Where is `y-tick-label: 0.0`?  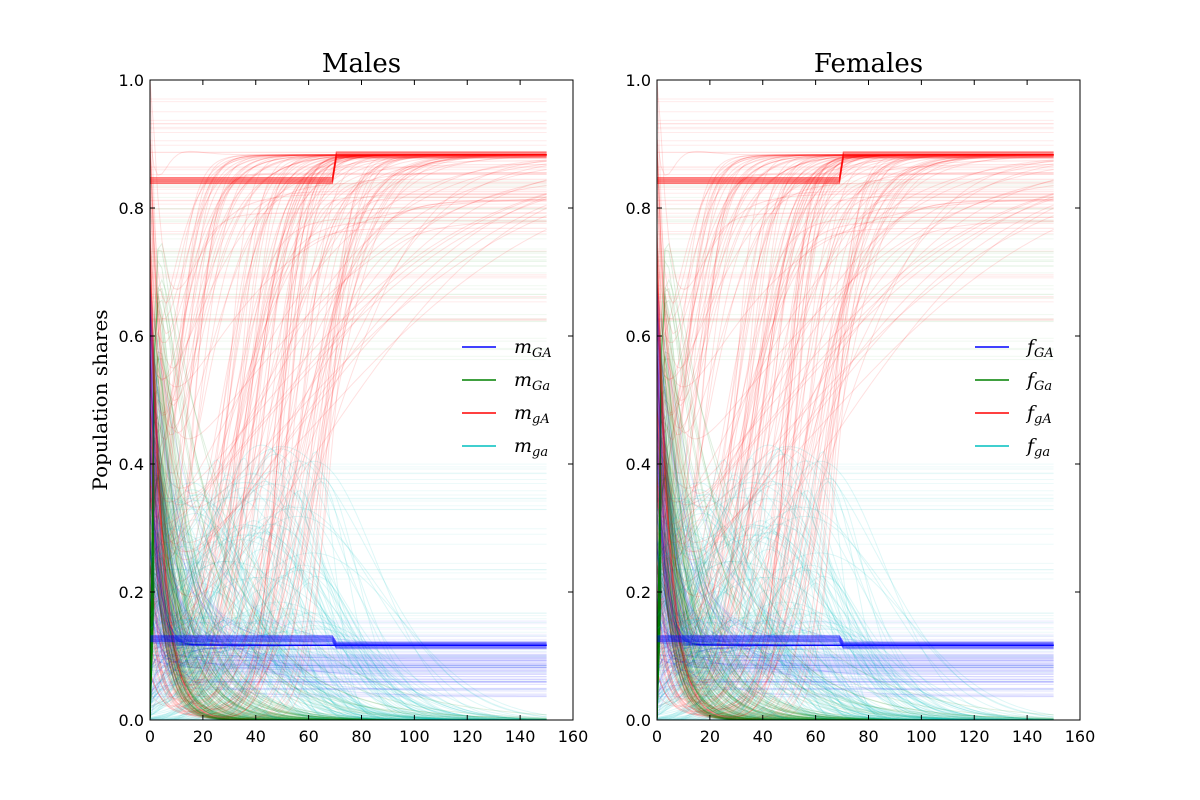
y-tick-label: 0.0 is located at coordinates (638, 720).